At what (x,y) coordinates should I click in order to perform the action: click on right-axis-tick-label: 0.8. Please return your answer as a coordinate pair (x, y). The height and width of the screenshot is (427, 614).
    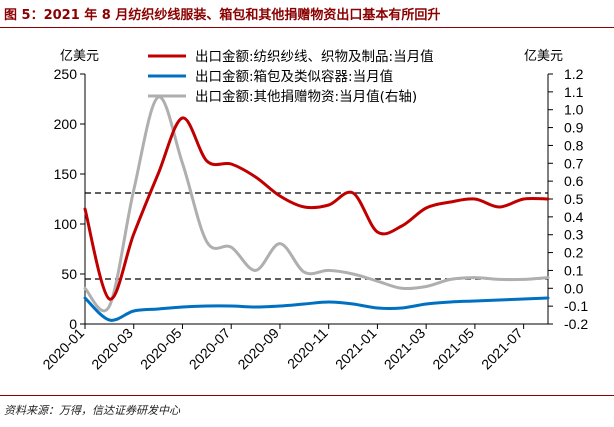
    Looking at the image, I should click on (574, 145).